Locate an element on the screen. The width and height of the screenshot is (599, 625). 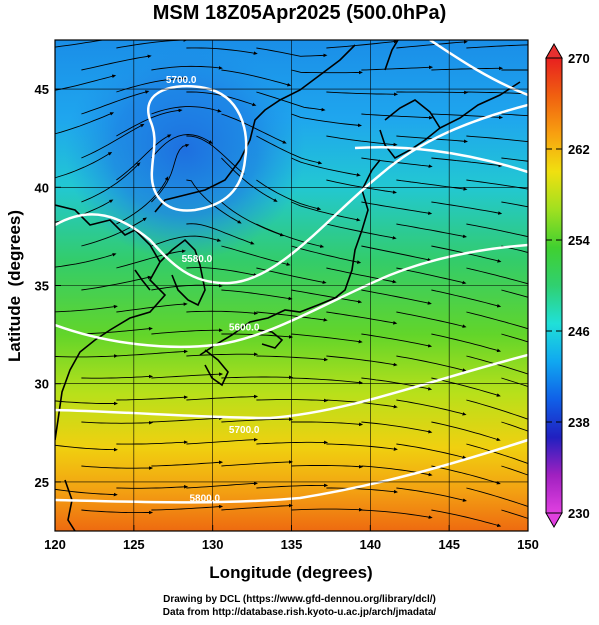
contour-labels: 5700.0 5580.0 5600.0 5700.0 5800.0 is located at coordinates (213, 289).